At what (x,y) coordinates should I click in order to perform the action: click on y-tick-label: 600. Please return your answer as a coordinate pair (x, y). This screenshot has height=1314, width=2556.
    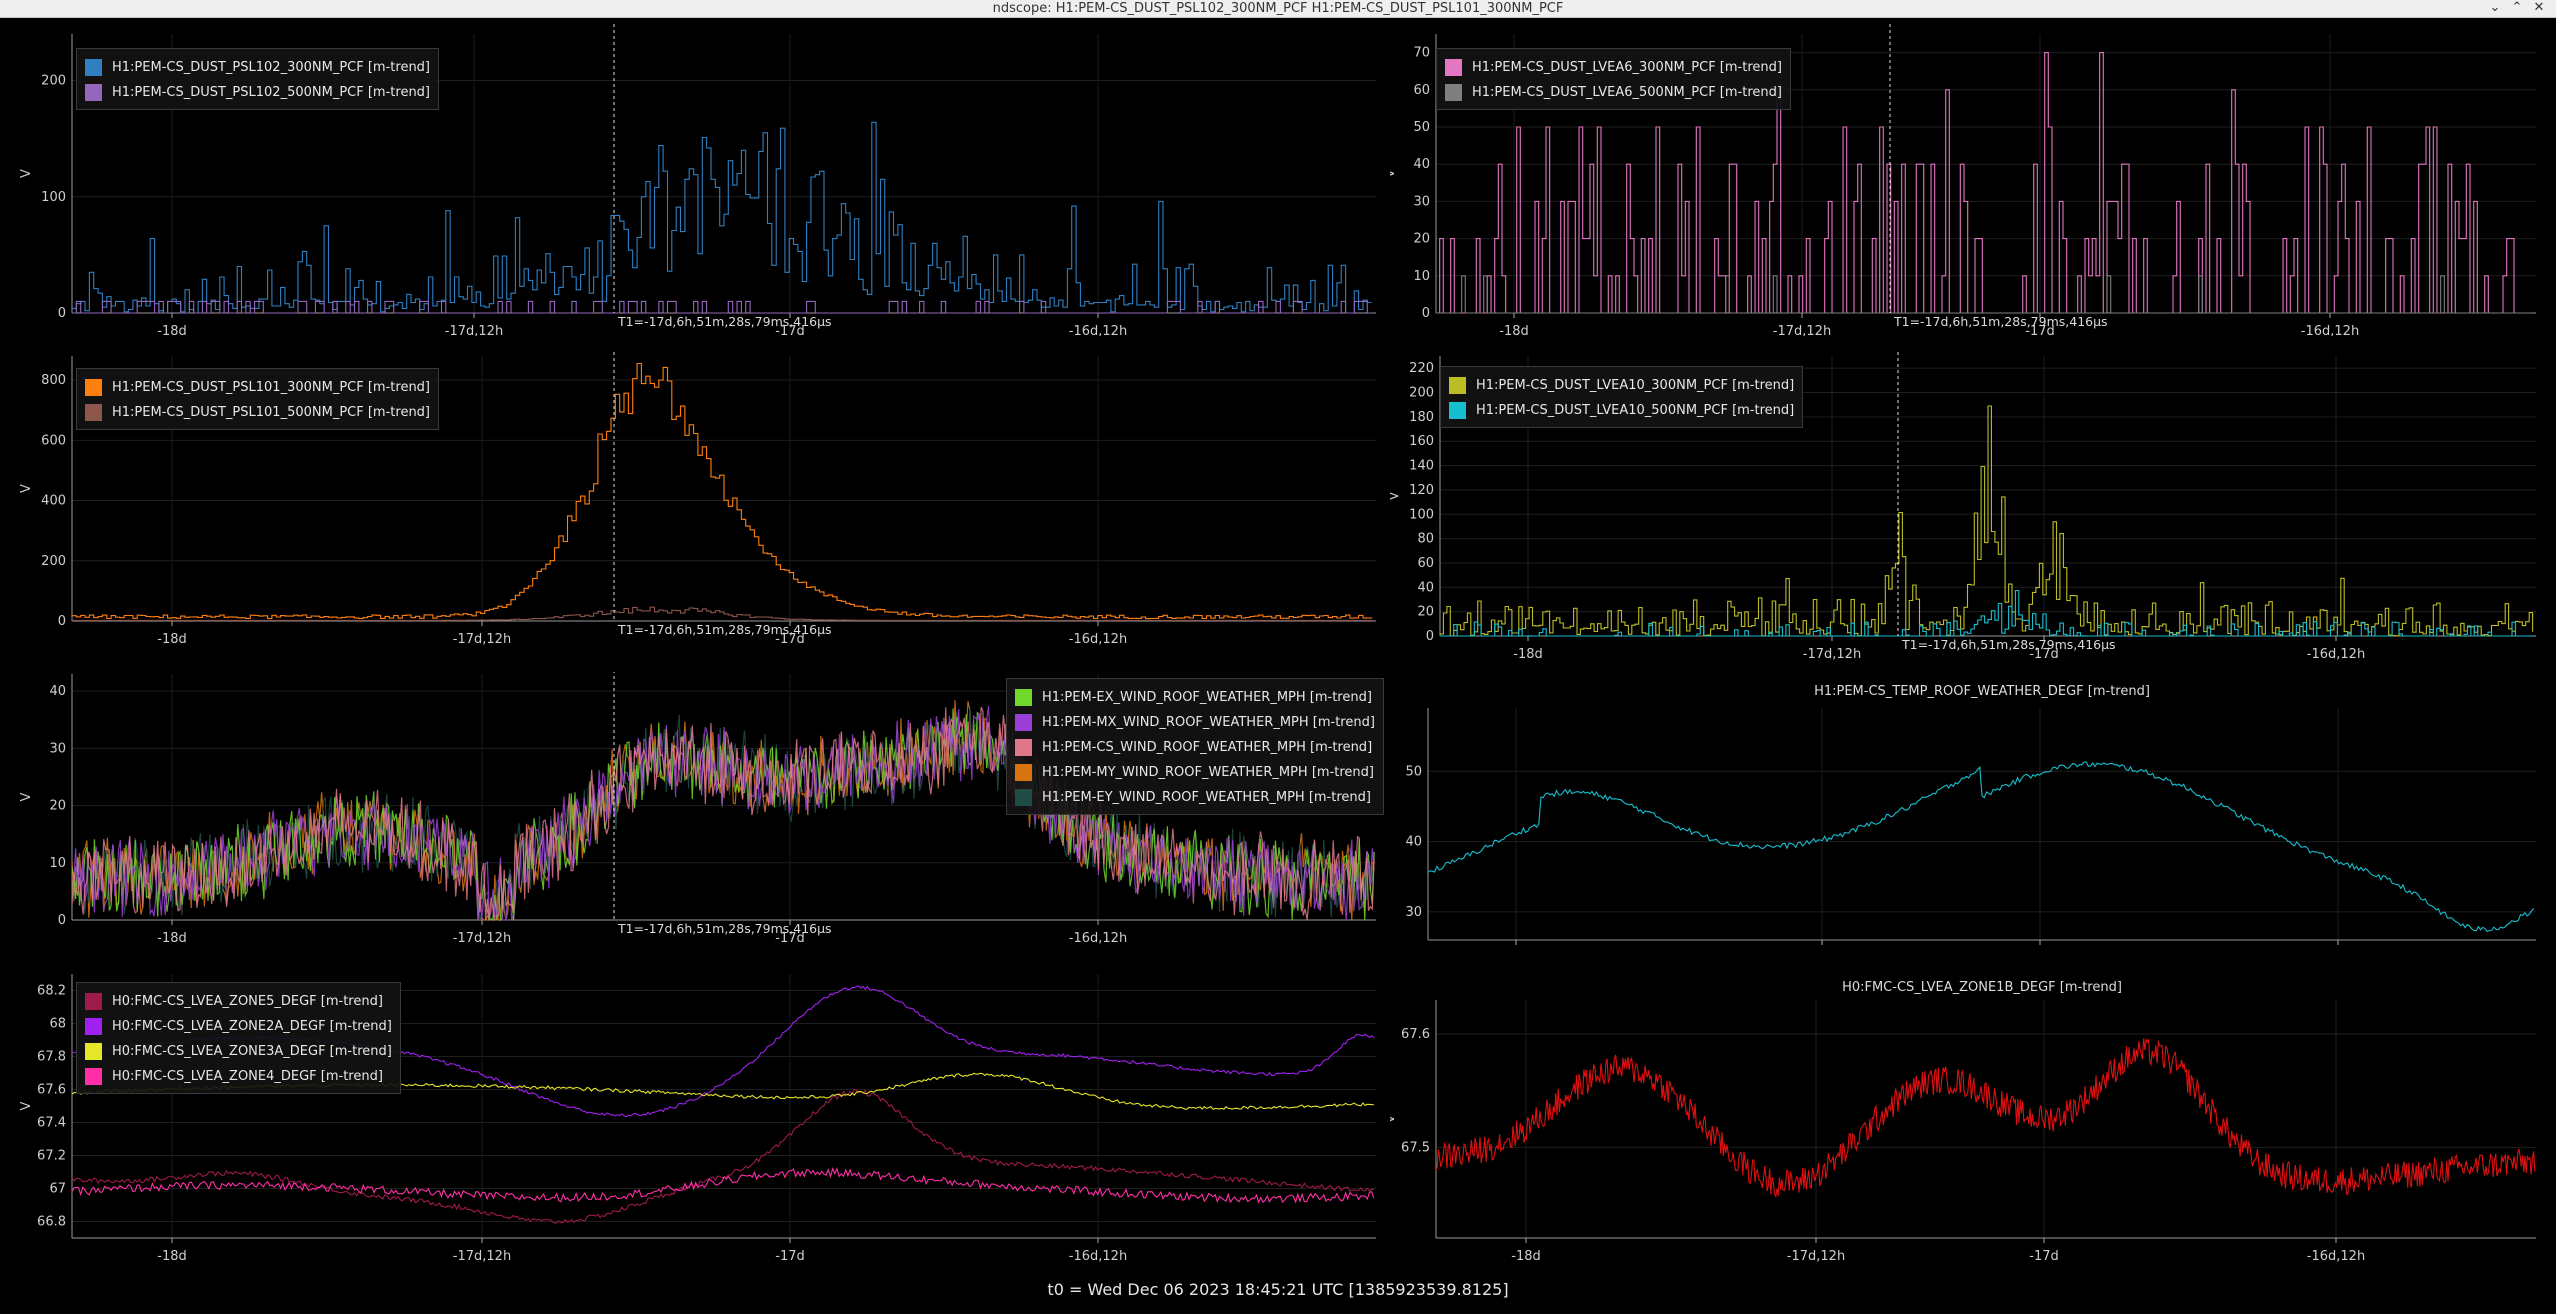
    Looking at the image, I should click on (53, 440).